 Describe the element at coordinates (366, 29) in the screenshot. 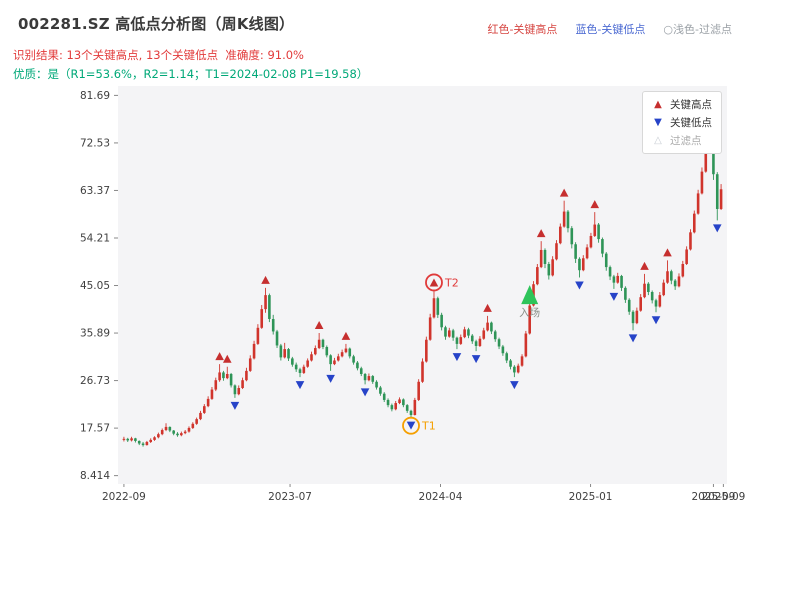

I see `color-legend: 红色-关键高点 蓝色-关键低点 ○浅色-过滤点` at that location.